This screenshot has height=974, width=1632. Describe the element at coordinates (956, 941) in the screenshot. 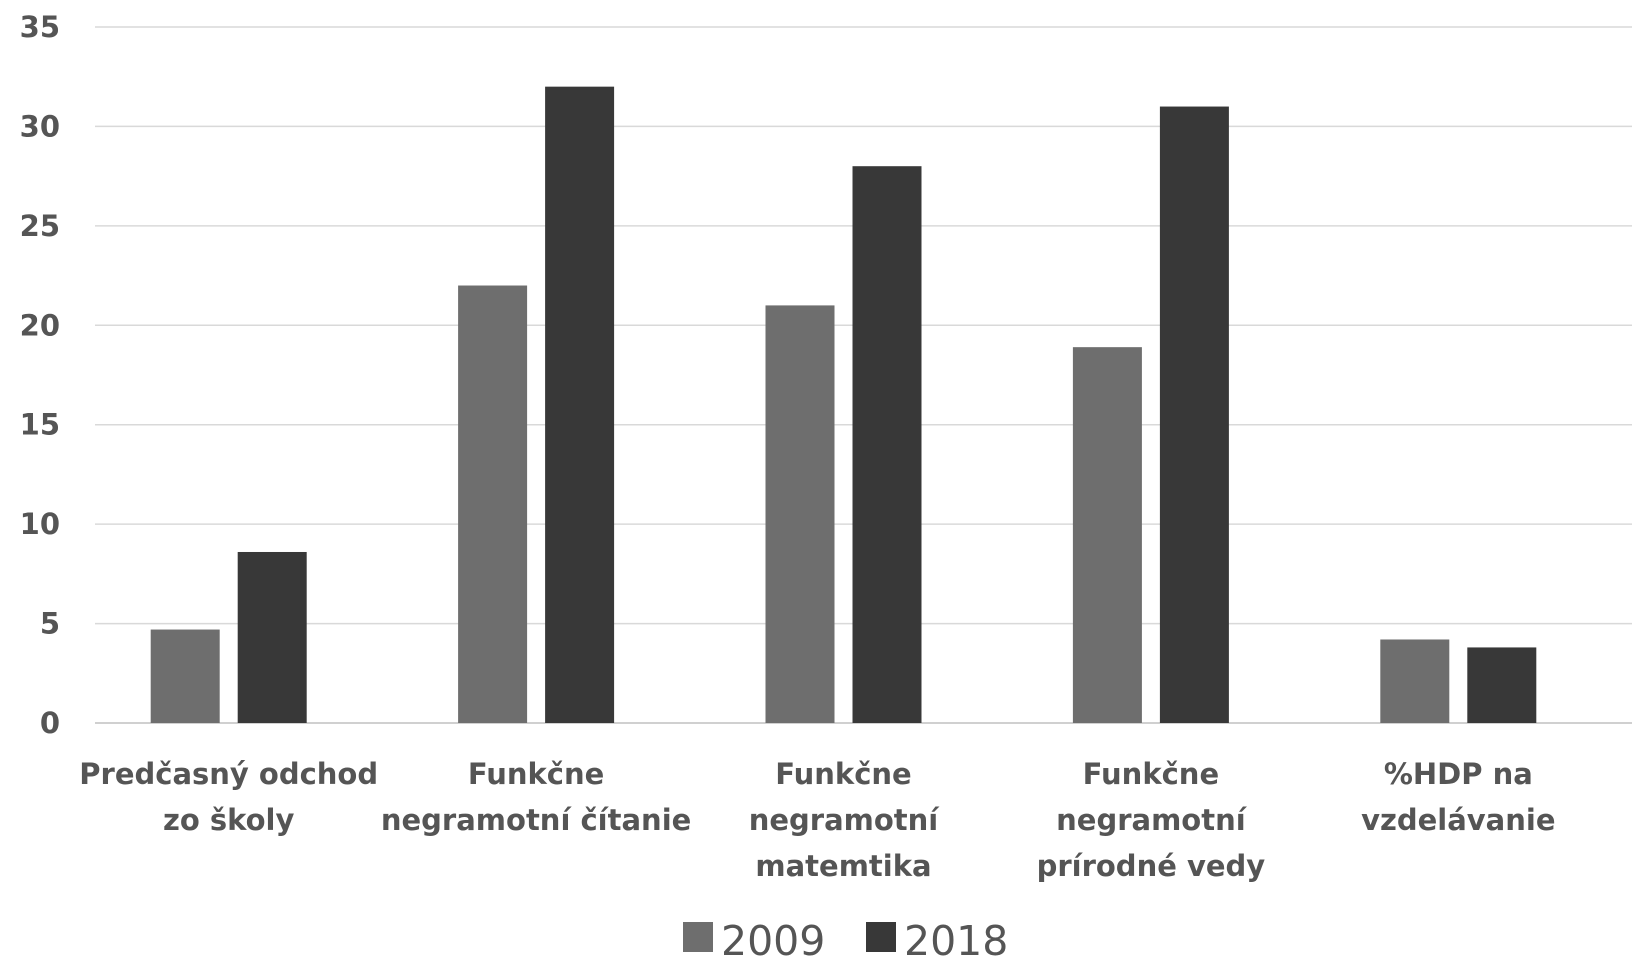

I see `legend-label-2018: 2018` at that location.